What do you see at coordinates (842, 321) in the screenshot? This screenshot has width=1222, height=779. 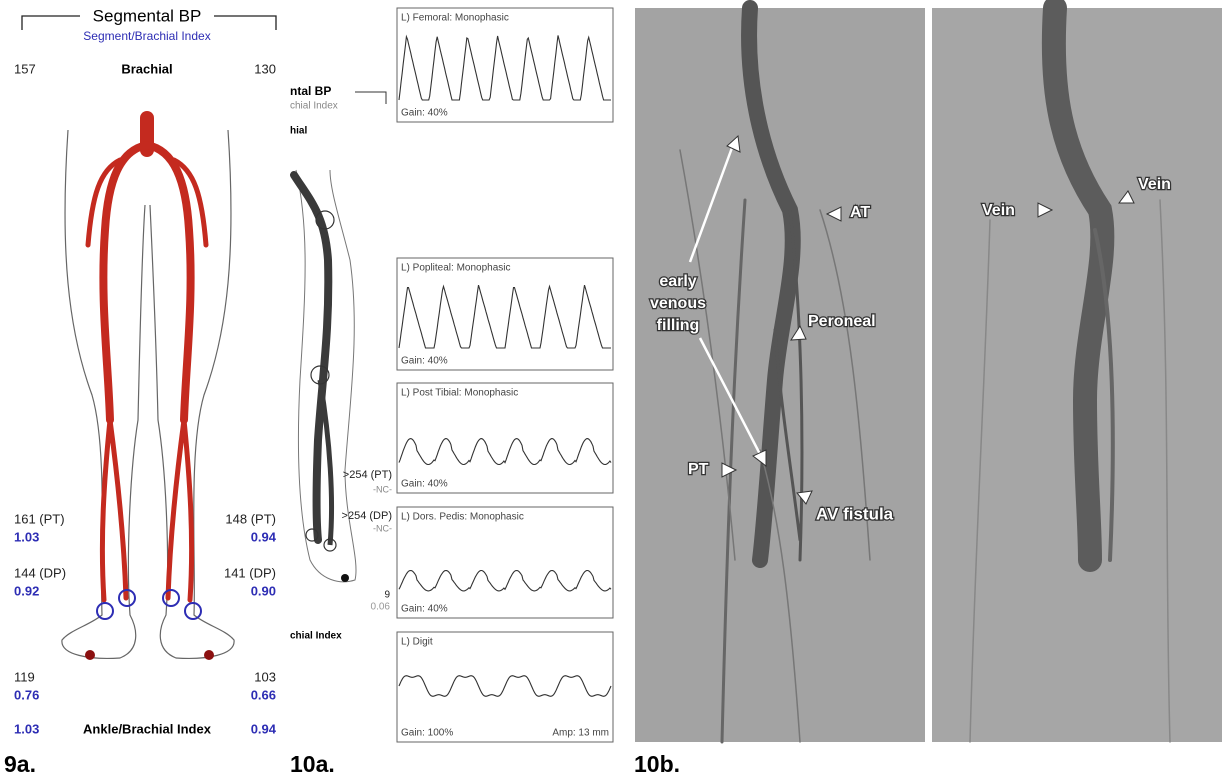 I see `annotation: Peroneal` at bounding box center [842, 321].